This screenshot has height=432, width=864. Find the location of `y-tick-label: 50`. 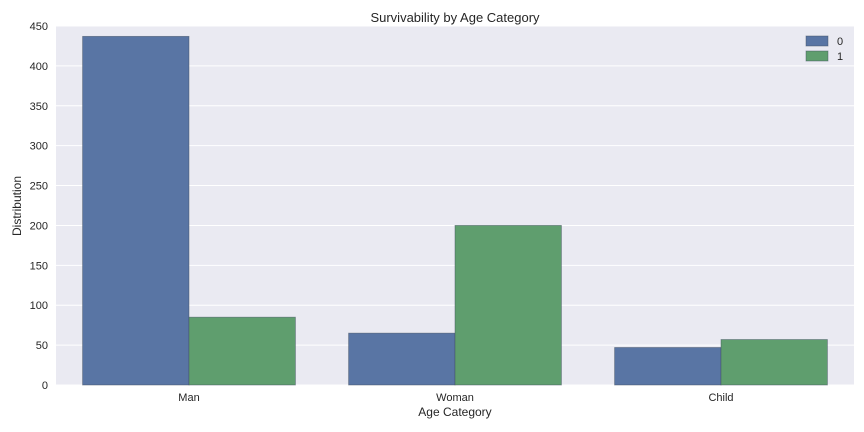

y-tick-label: 50 is located at coordinates (42, 346).